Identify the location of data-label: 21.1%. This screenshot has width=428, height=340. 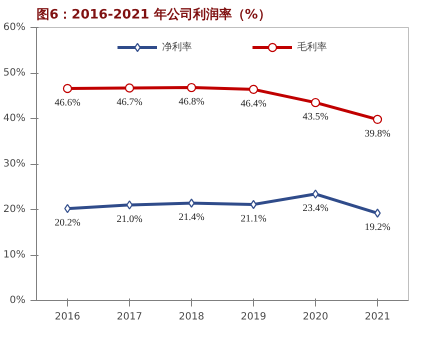
(253, 218).